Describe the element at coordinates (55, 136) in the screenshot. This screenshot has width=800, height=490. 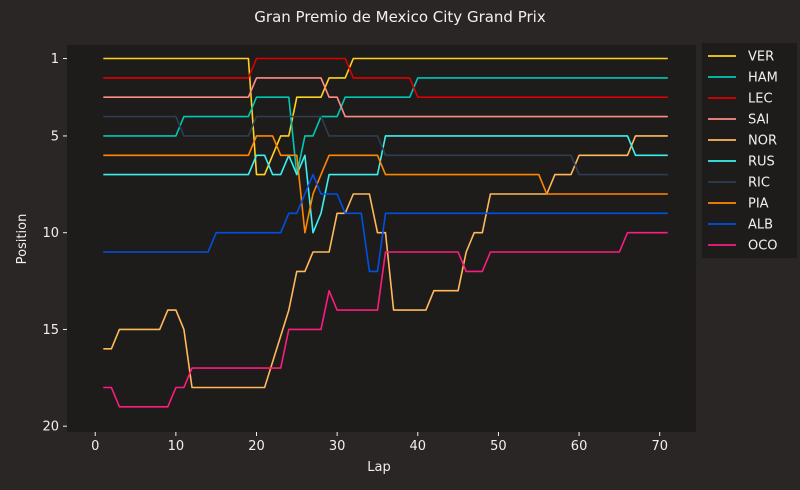
I see `y-tick-label: 5` at that location.